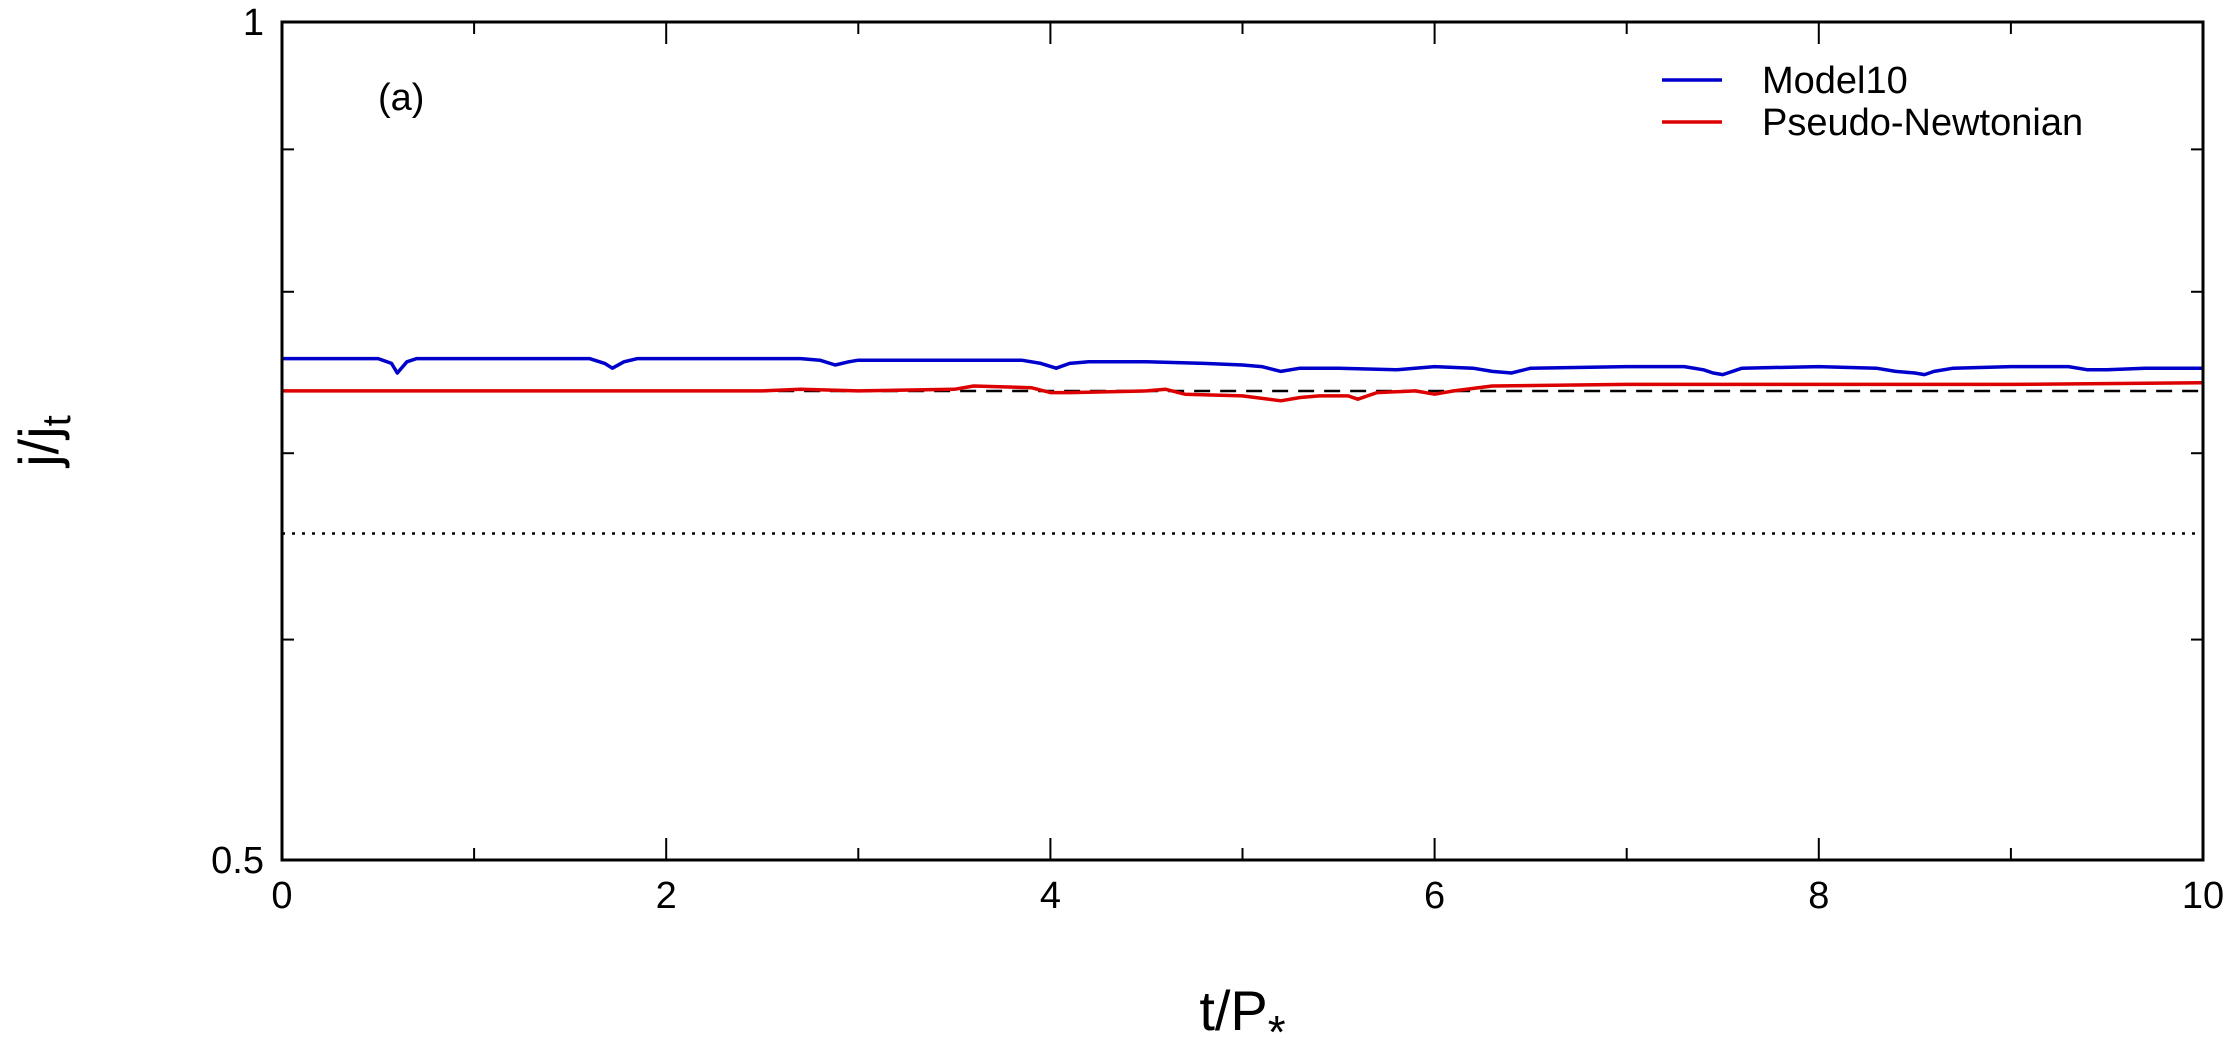  I want to click on legend-label: Model10, so click(1835, 81).